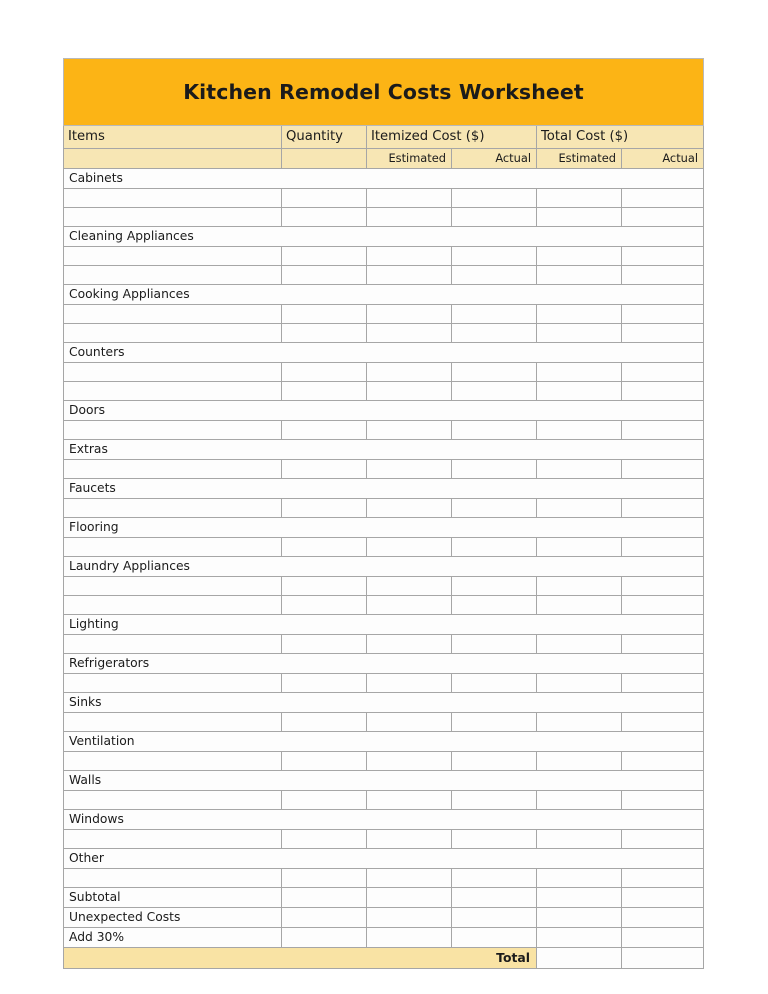 The height and width of the screenshot is (994, 768). Describe the element at coordinates (579, 958) in the screenshot. I see `total-estimated-cell` at that location.